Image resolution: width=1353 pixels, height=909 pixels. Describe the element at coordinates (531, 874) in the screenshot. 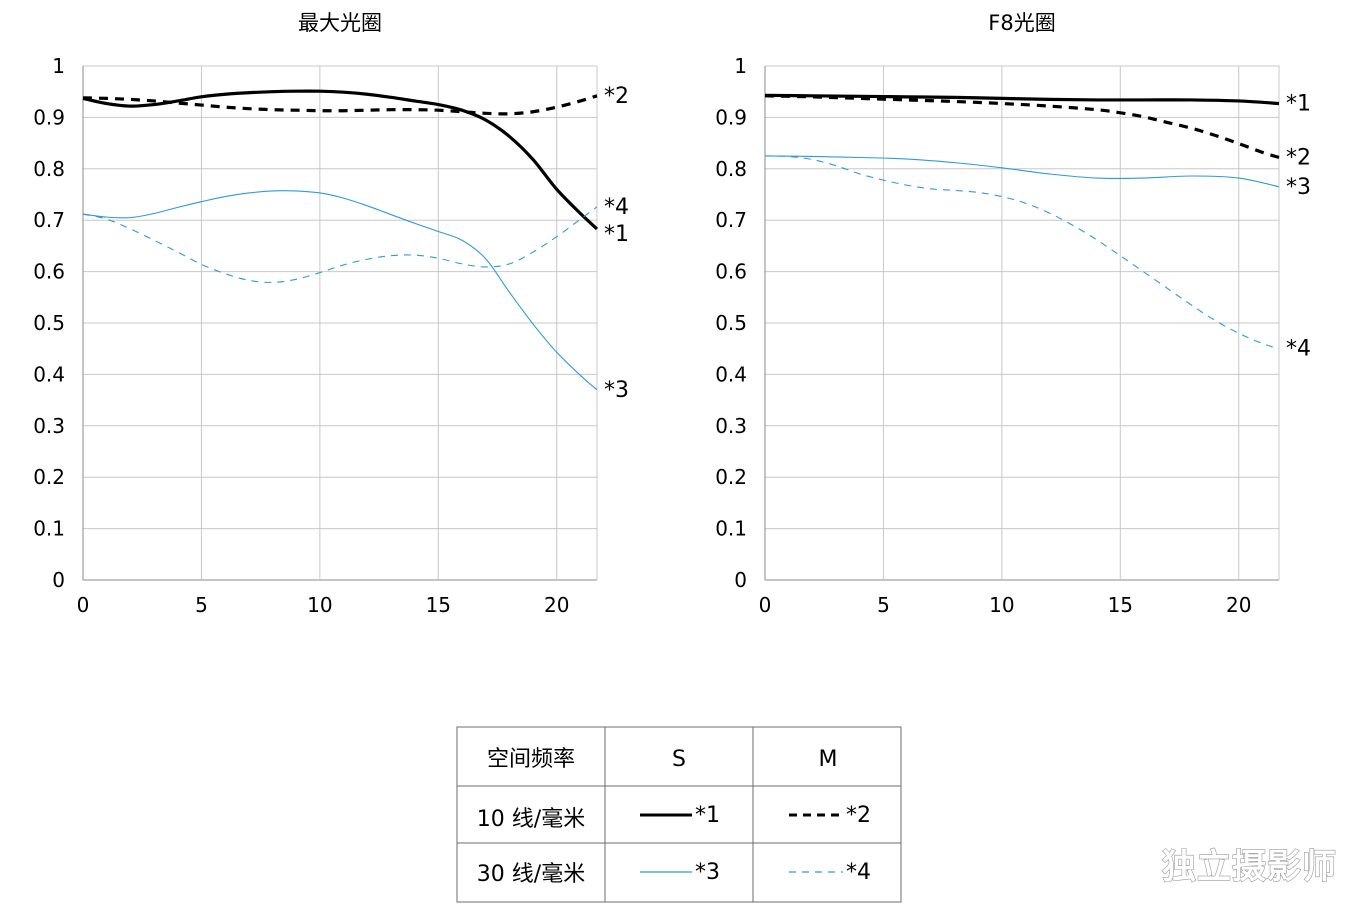

I see `legend-row-label-30lpmm: 30 线/毫米` at that location.